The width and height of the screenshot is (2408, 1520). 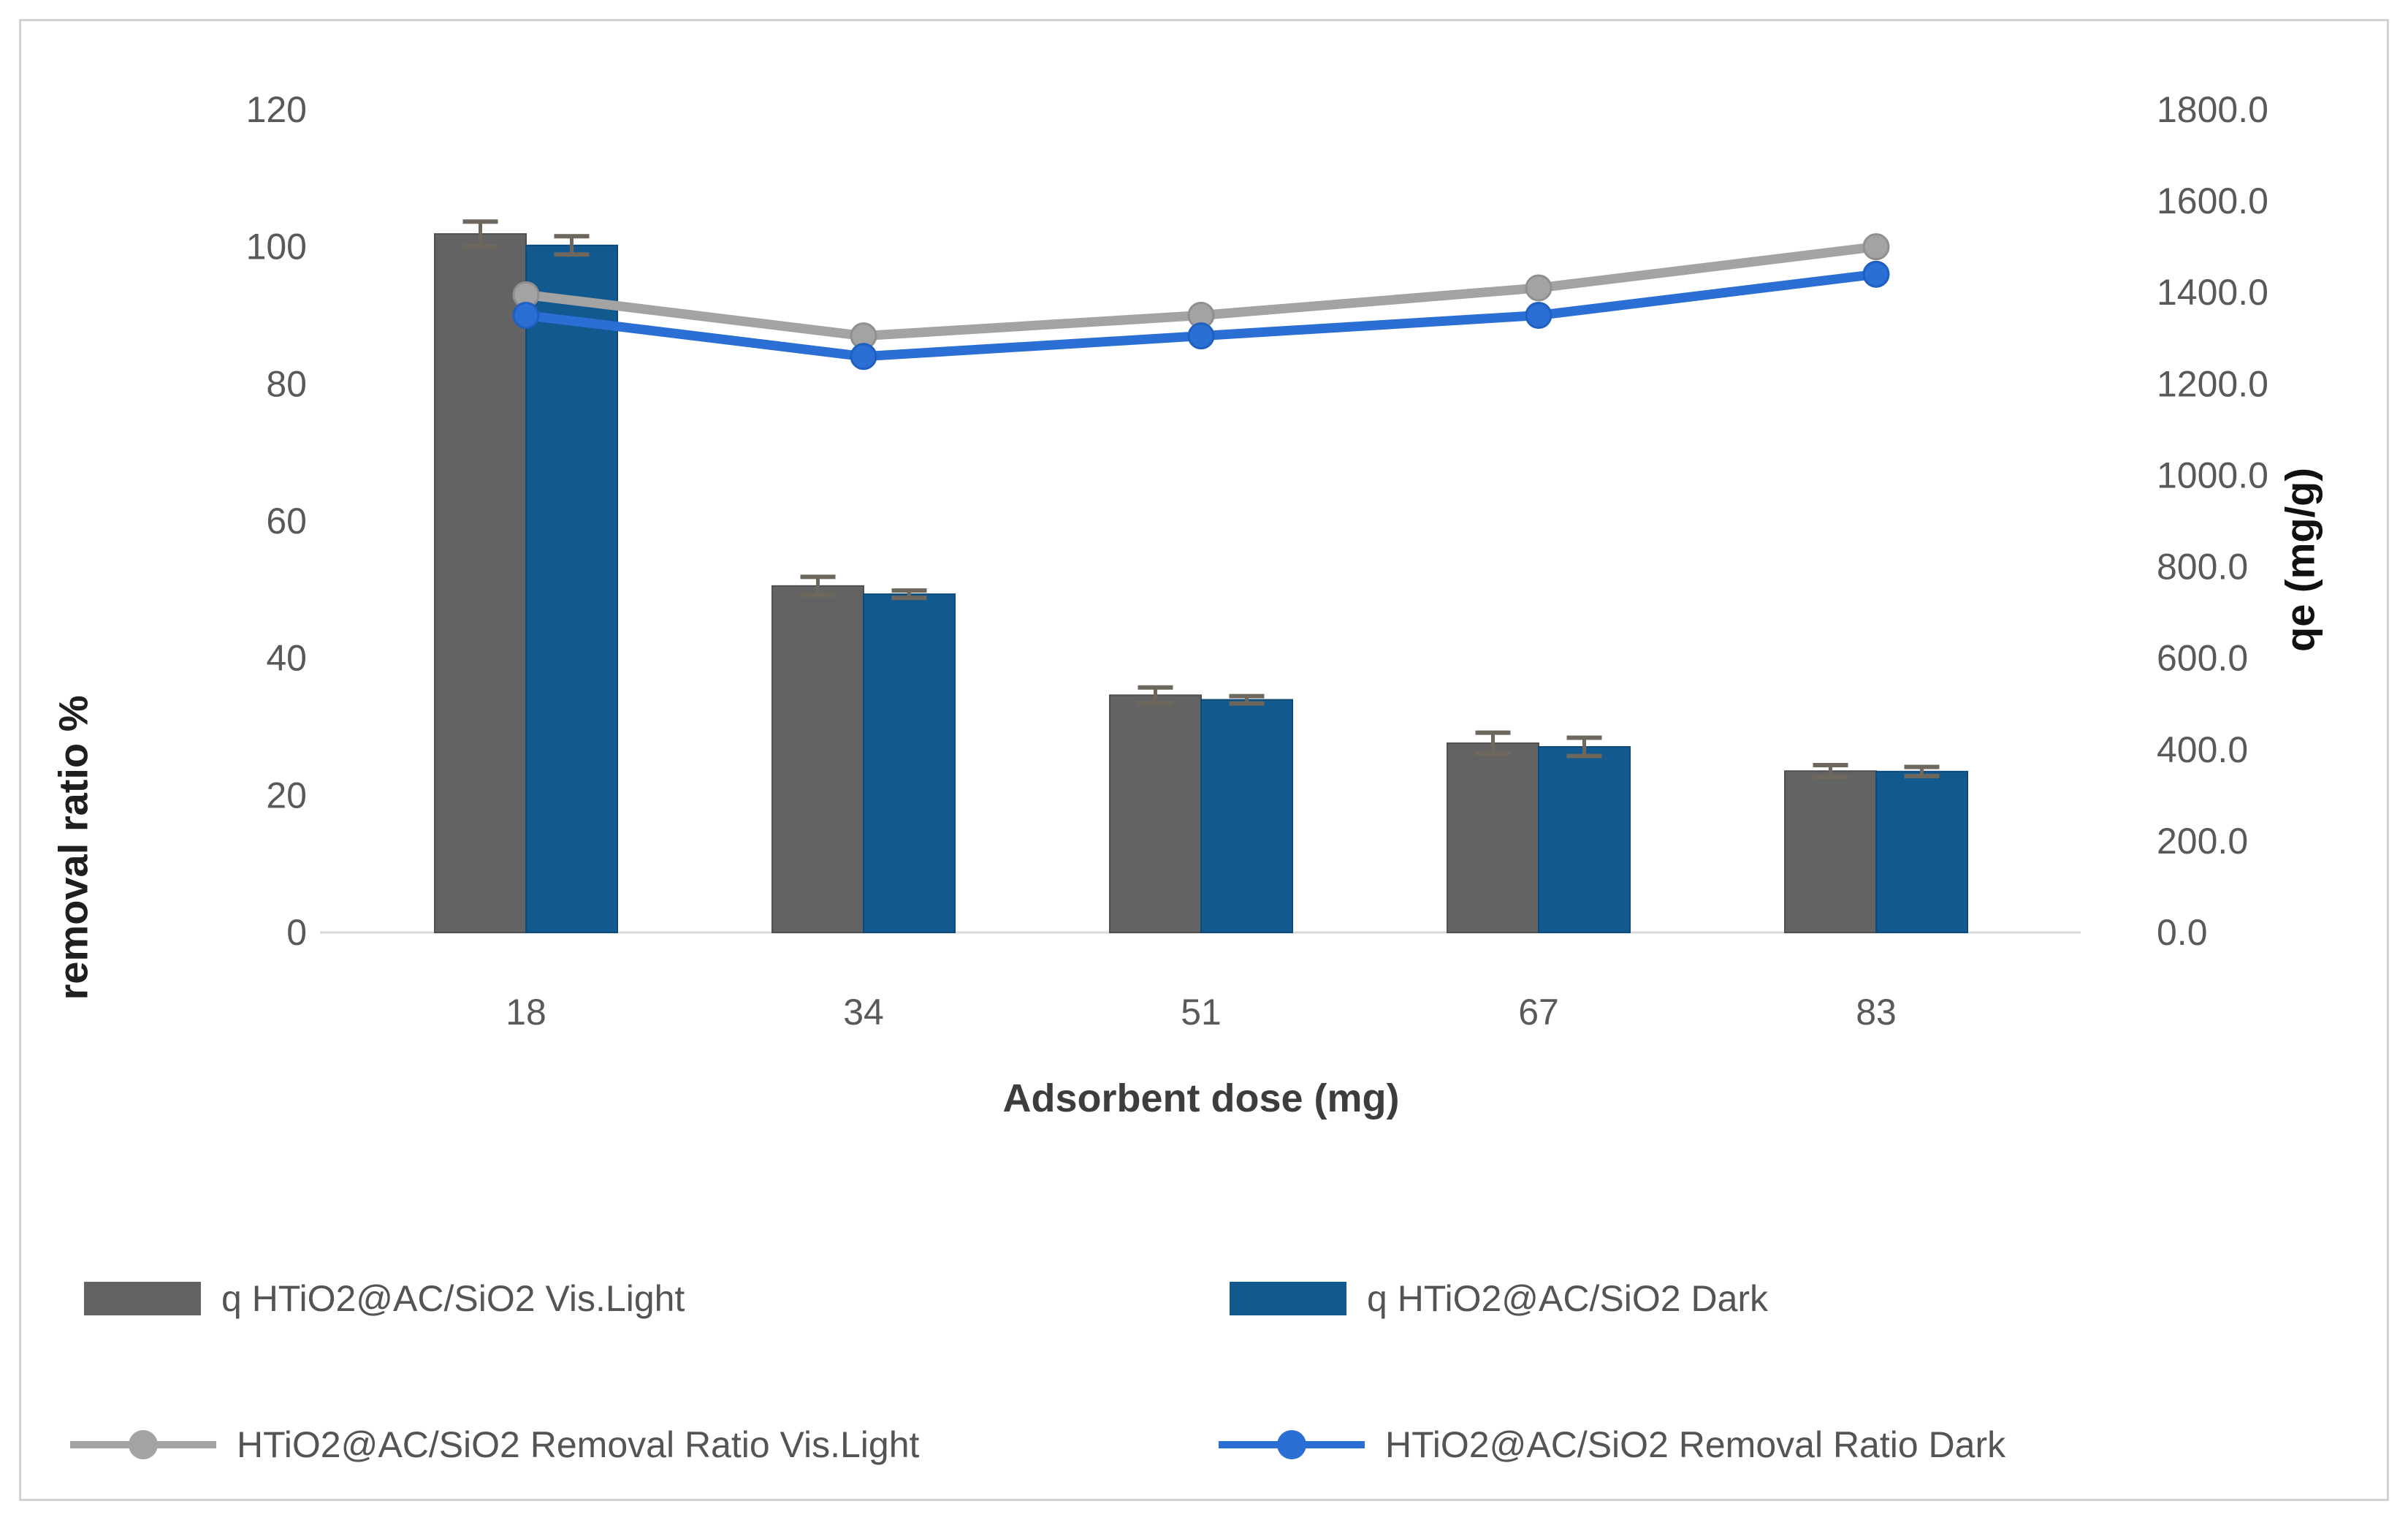 I want to click on right-axis-tick-label: 1800.0, so click(x=2213, y=109).